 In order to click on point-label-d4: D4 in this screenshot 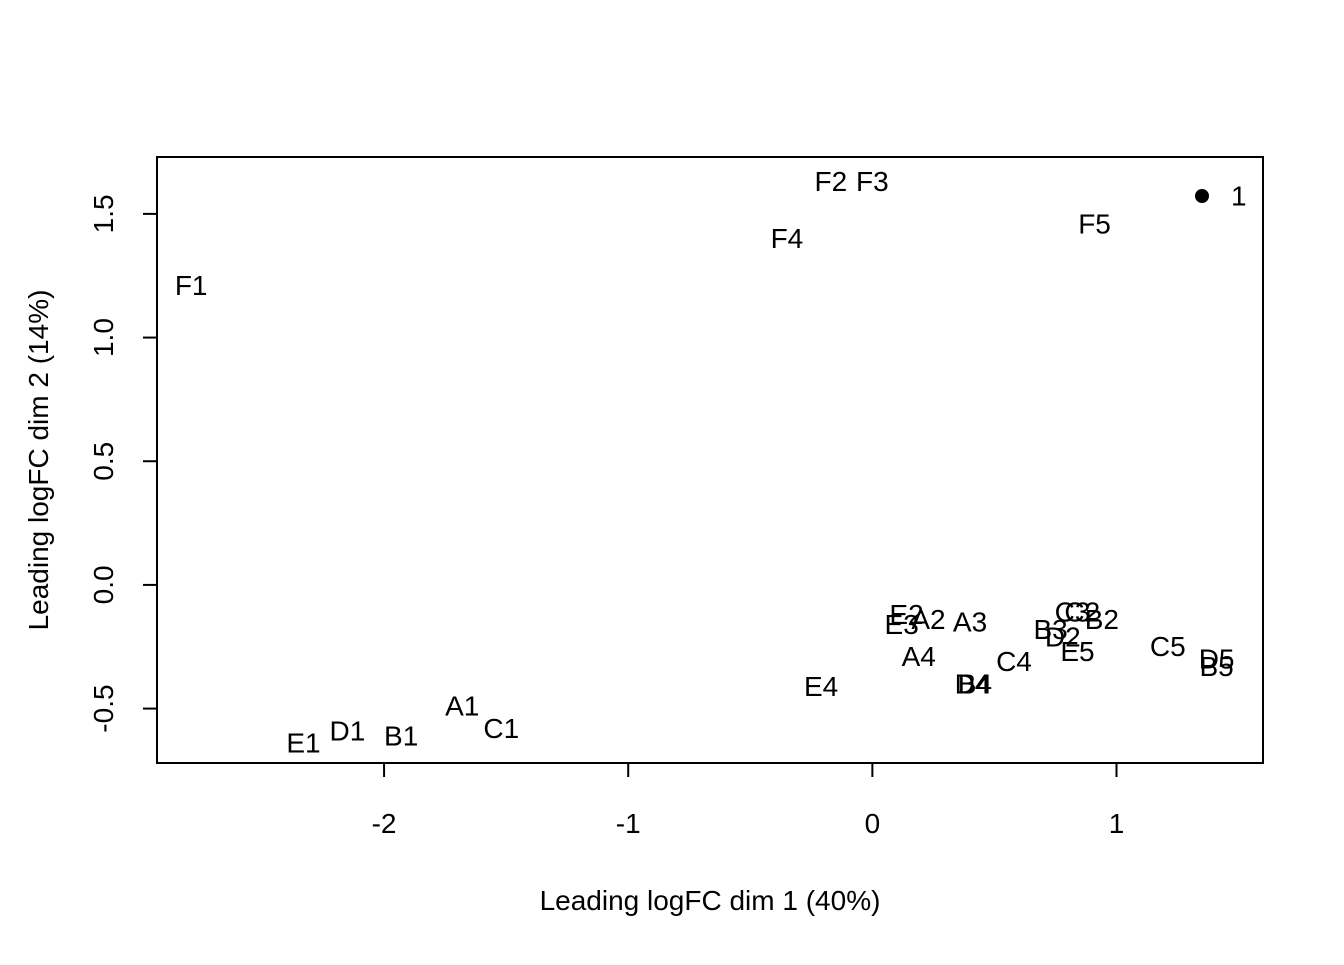, I will do `click(973, 683)`.